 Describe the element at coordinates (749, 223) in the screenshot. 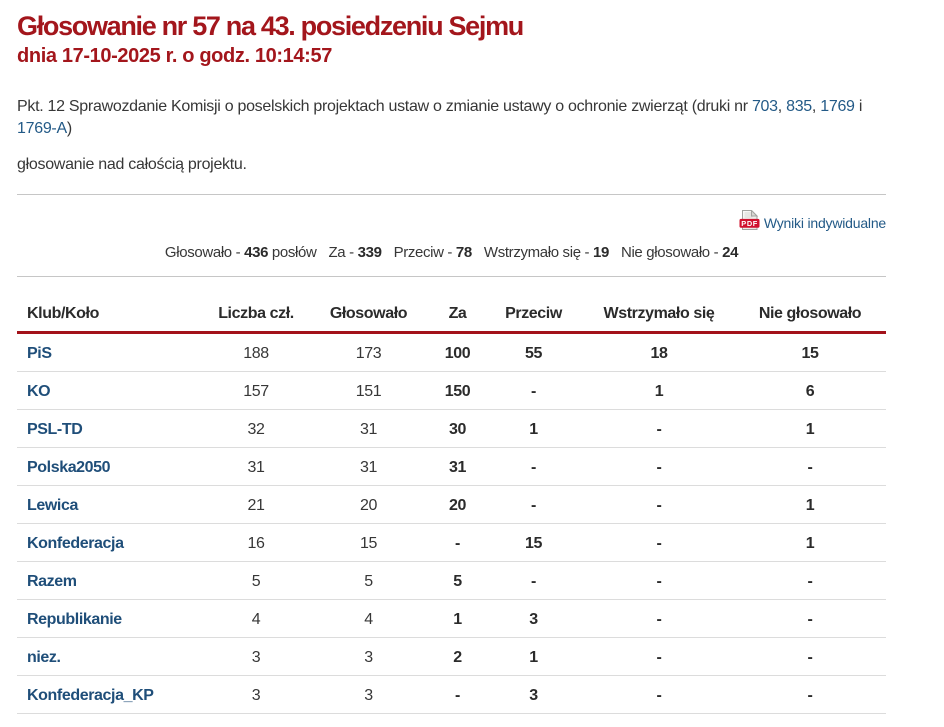

I see `svg-text: PDF` at that location.